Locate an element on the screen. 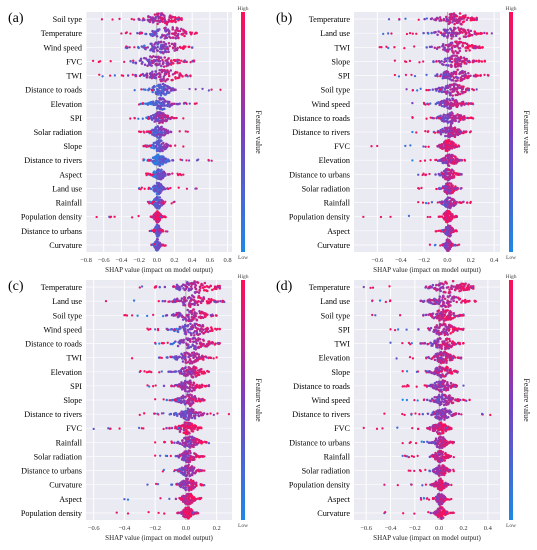 This screenshot has height=550, width=537. x-tick-label: 0.2 is located at coordinates (174, 260).